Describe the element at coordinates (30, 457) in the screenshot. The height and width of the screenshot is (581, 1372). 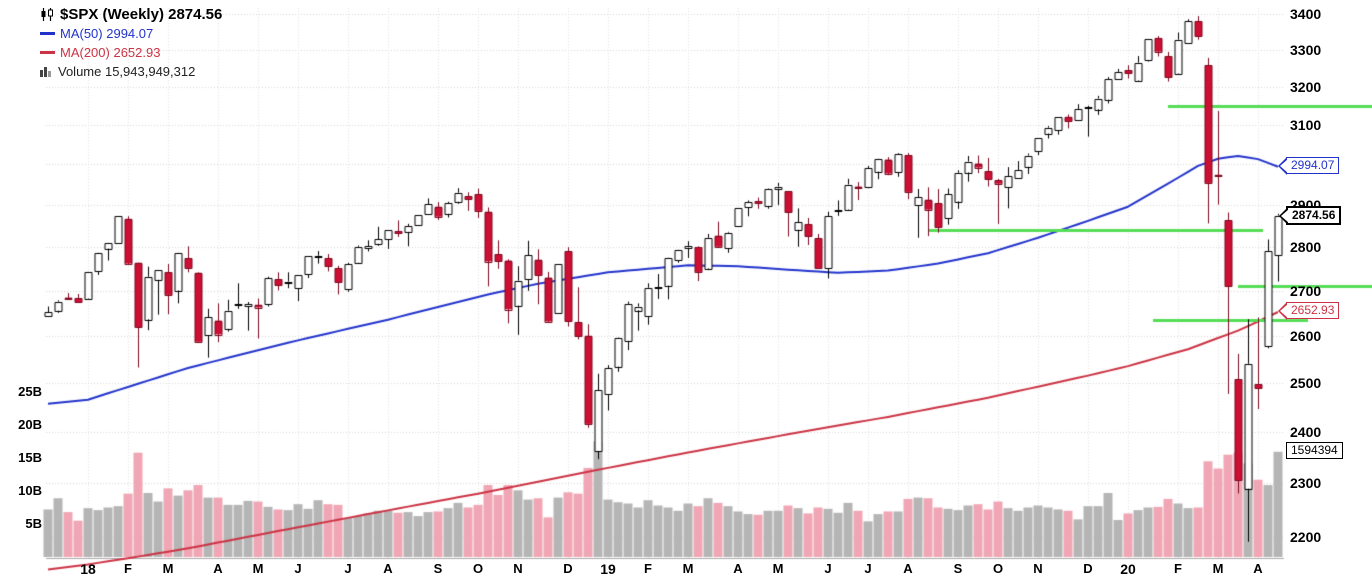
I see `volume-tick-label: 15B` at that location.